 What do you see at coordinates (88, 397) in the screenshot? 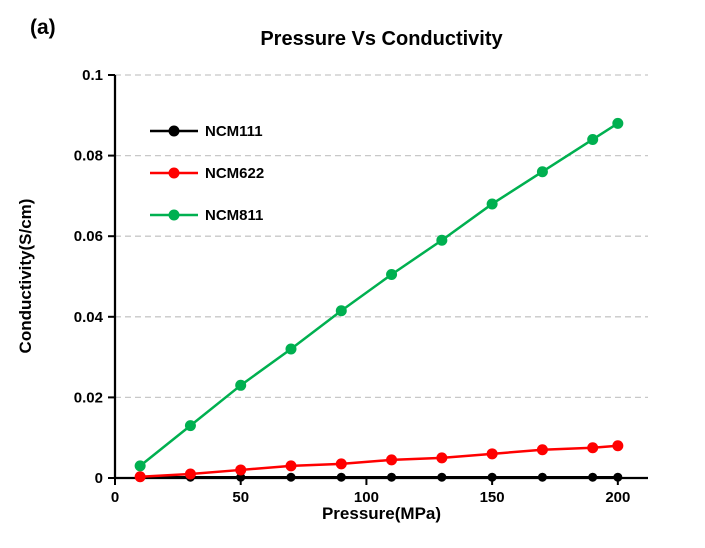
I see `y-tick-label: 0.02` at bounding box center [88, 397].